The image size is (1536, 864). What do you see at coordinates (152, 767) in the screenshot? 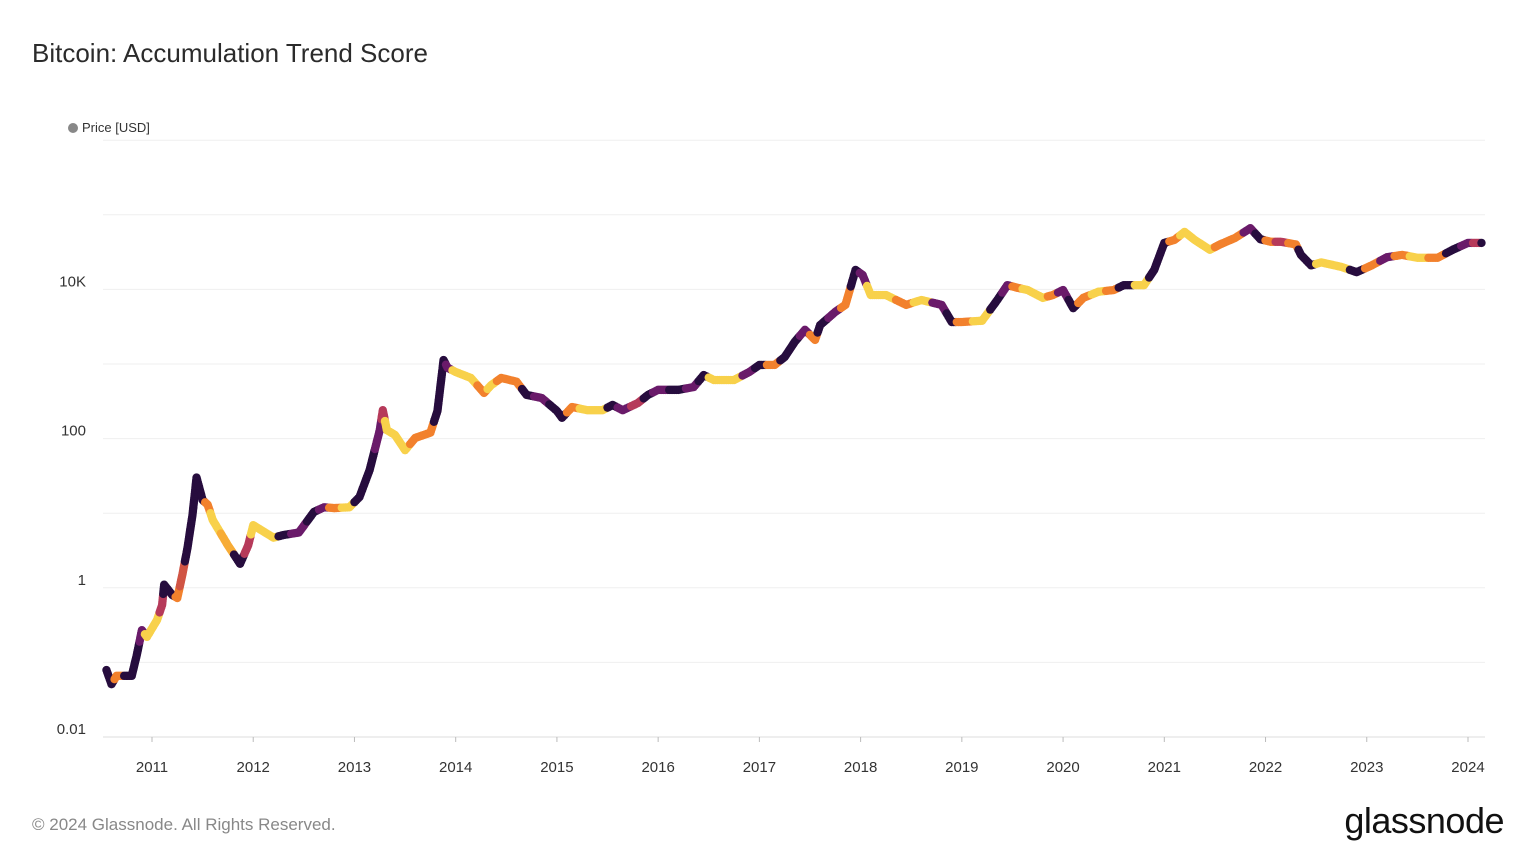
I see `x-tick-label: 2011` at bounding box center [152, 767].